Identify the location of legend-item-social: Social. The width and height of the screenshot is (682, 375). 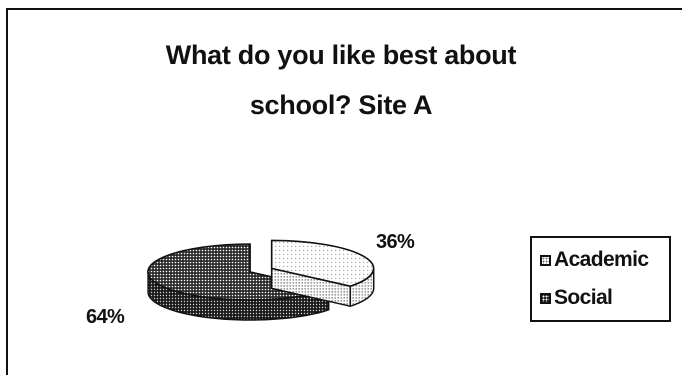
(576, 298).